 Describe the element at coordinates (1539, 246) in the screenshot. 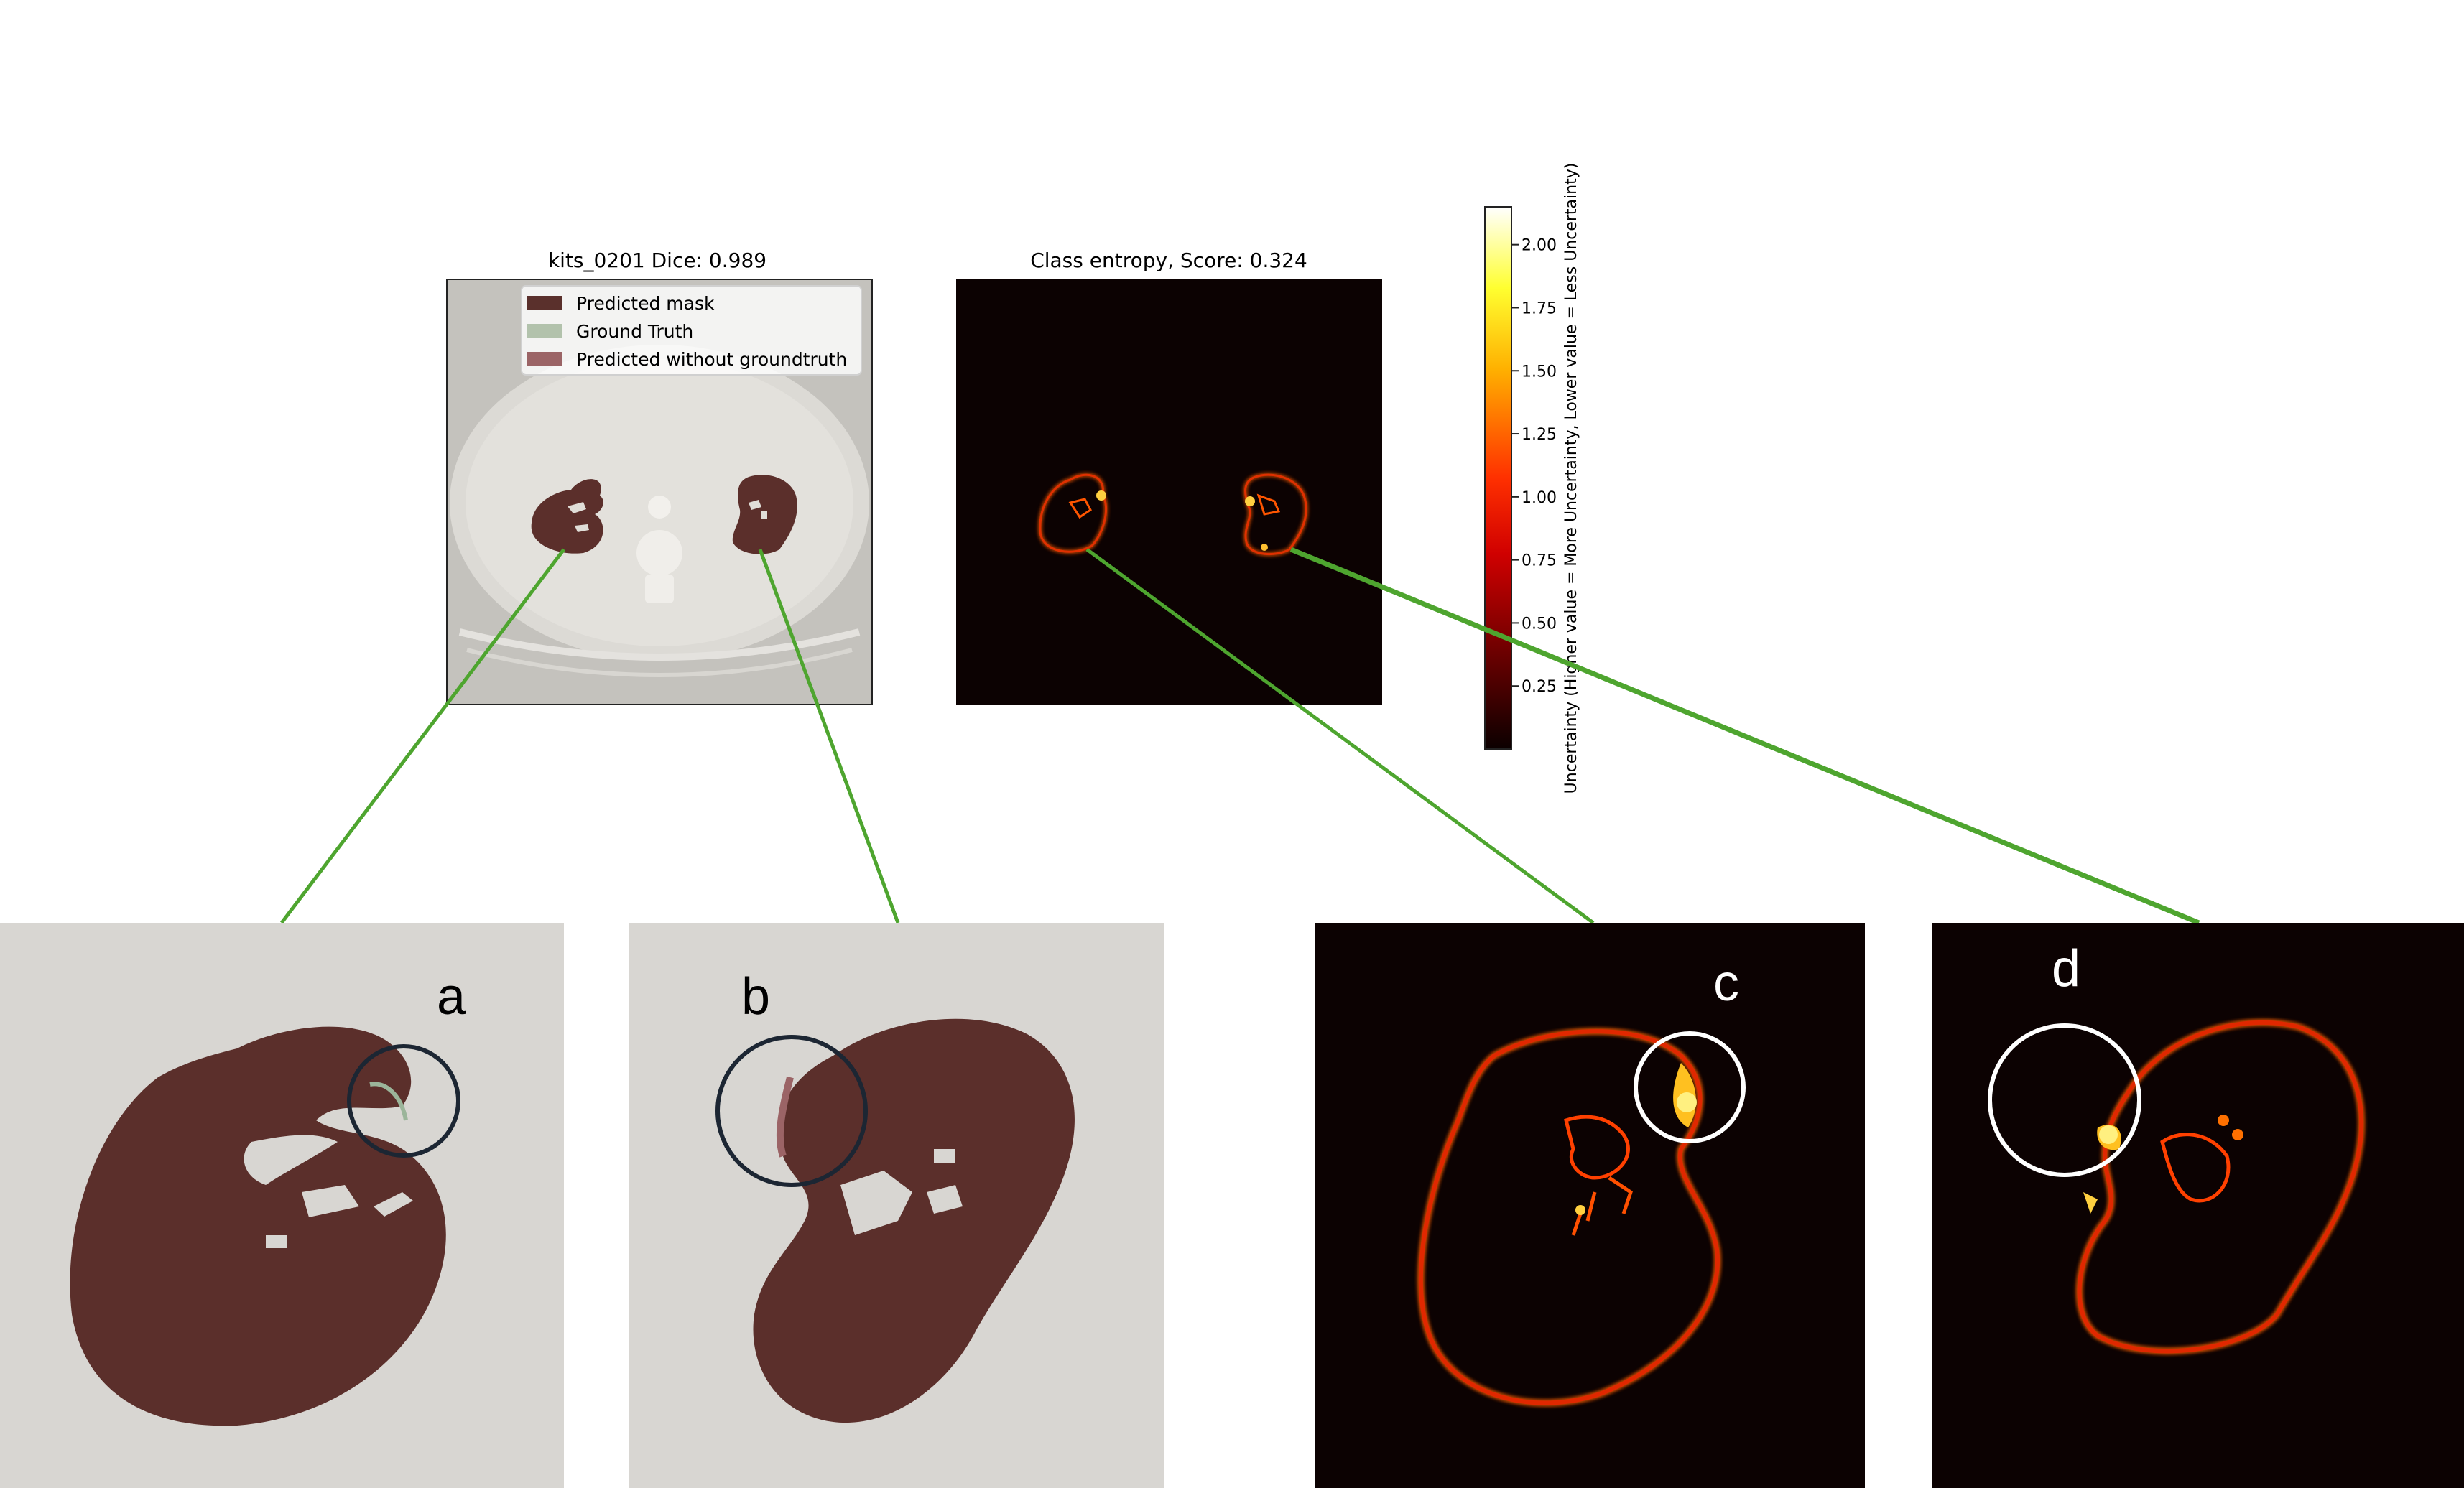

I see `colorbar-tick-label: 2.00` at that location.